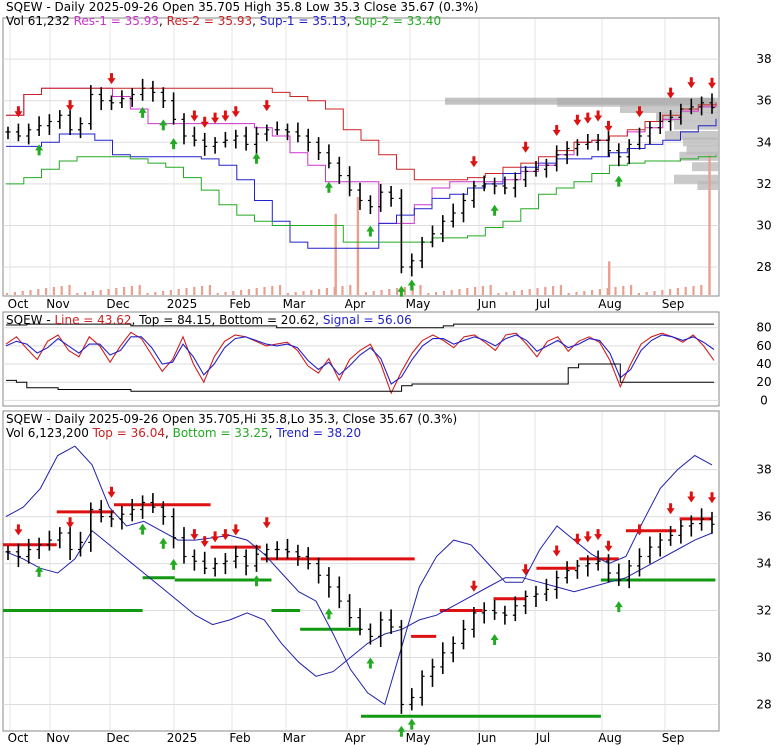 Image resolution: width=780 pixels, height=745 pixels. Describe the element at coordinates (580, 101) in the screenshot. I see `volume-profile-band` at that location.